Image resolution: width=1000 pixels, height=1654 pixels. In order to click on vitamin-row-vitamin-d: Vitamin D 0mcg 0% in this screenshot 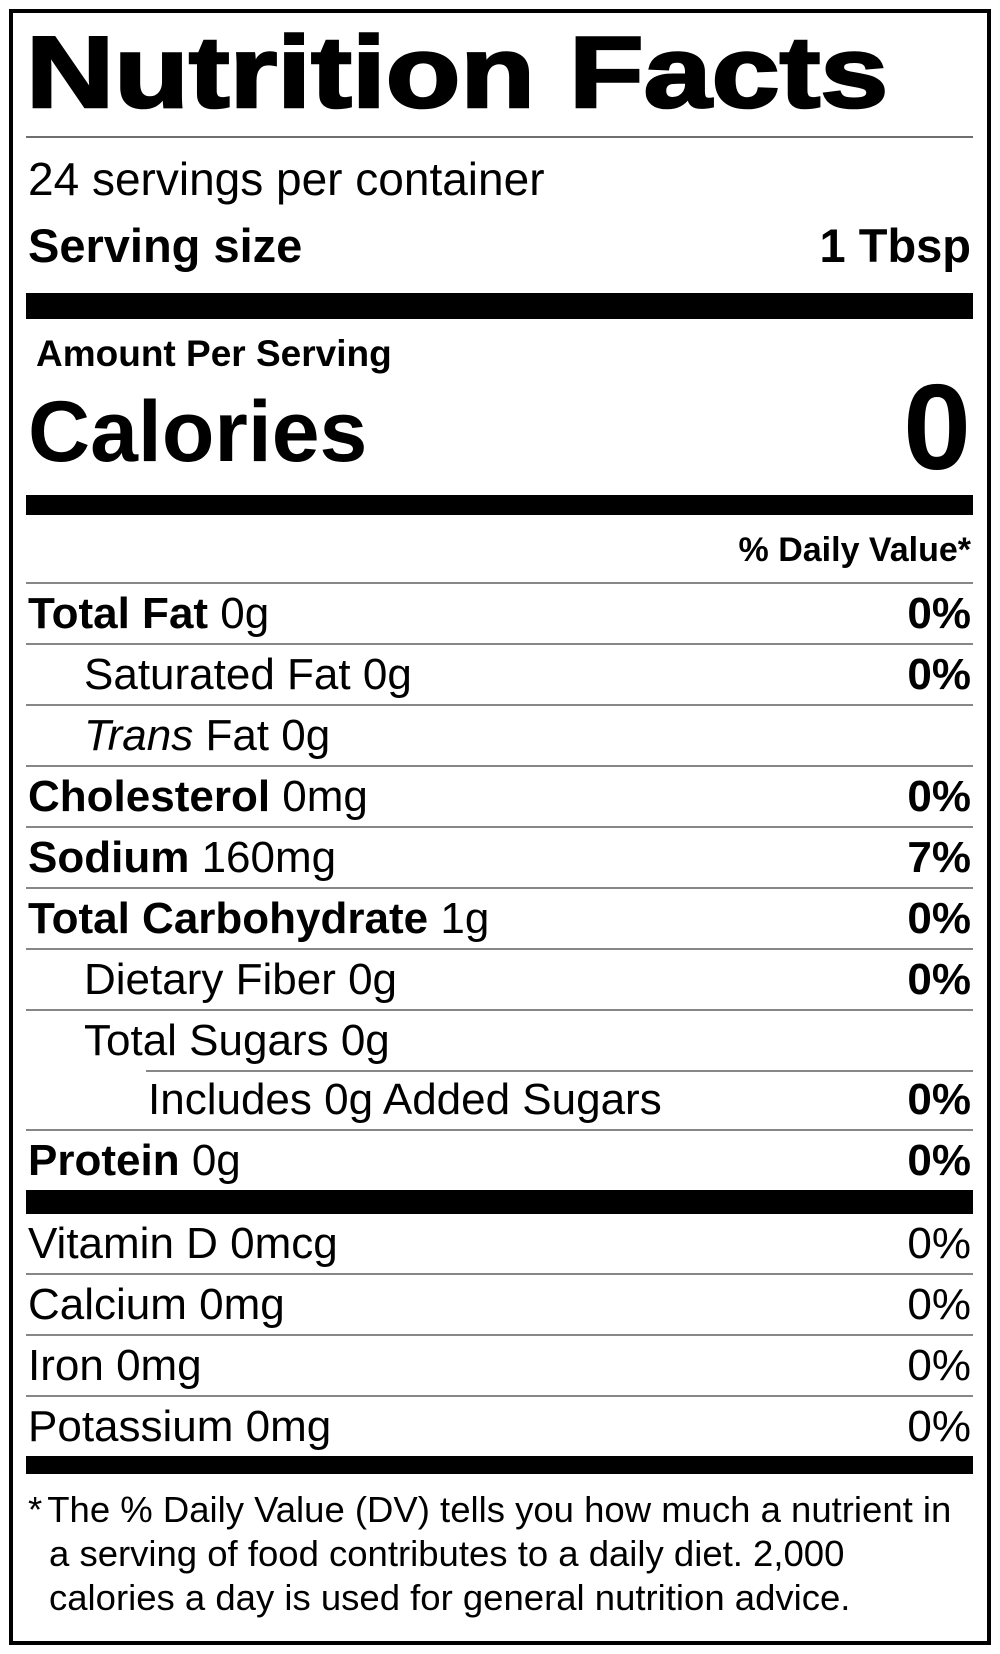, I will do `click(499, 1243)`.